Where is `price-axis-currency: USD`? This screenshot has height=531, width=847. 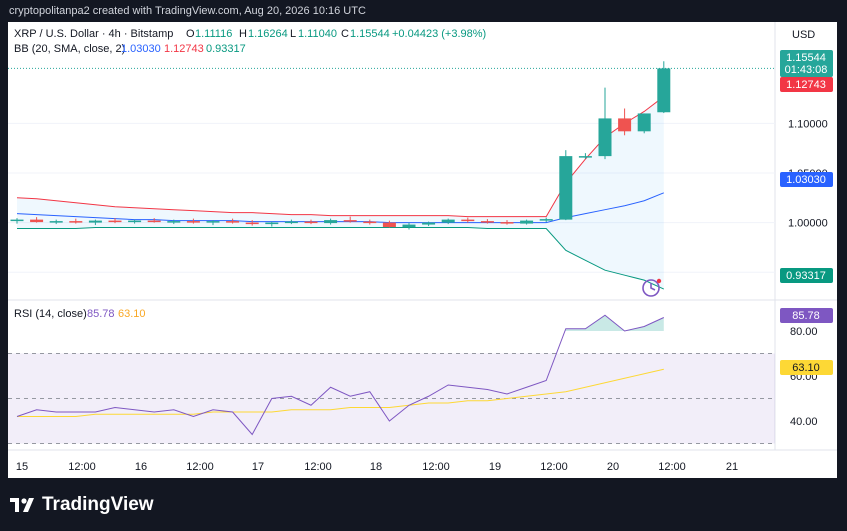 price-axis-currency: USD is located at coordinates (803, 35).